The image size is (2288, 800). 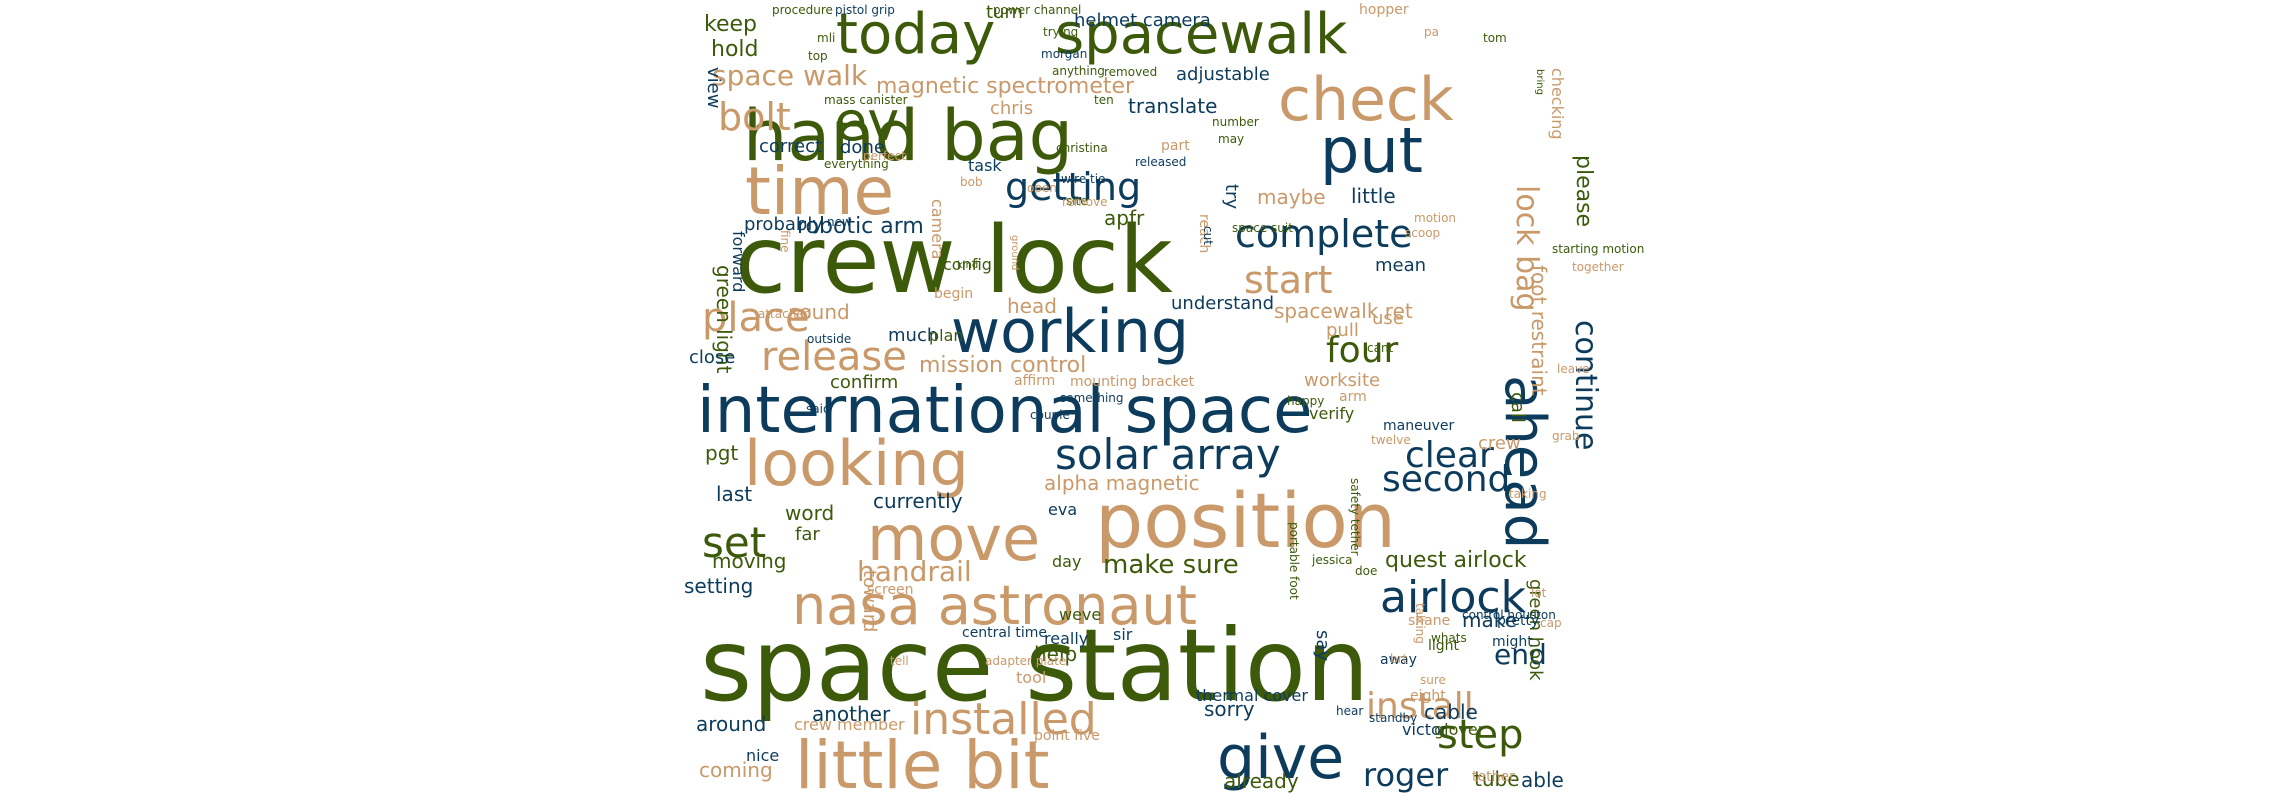 I want to click on word-another: another, so click(x=851, y=714).